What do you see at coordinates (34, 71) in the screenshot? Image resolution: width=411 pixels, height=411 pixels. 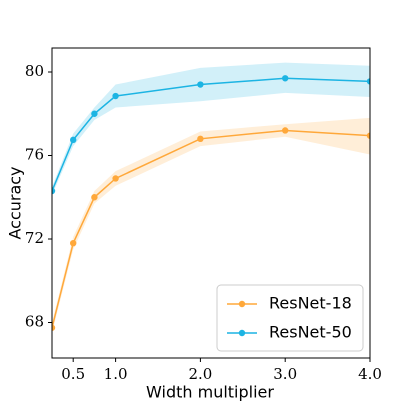 I see `y-tick-label: 80` at bounding box center [34, 71].